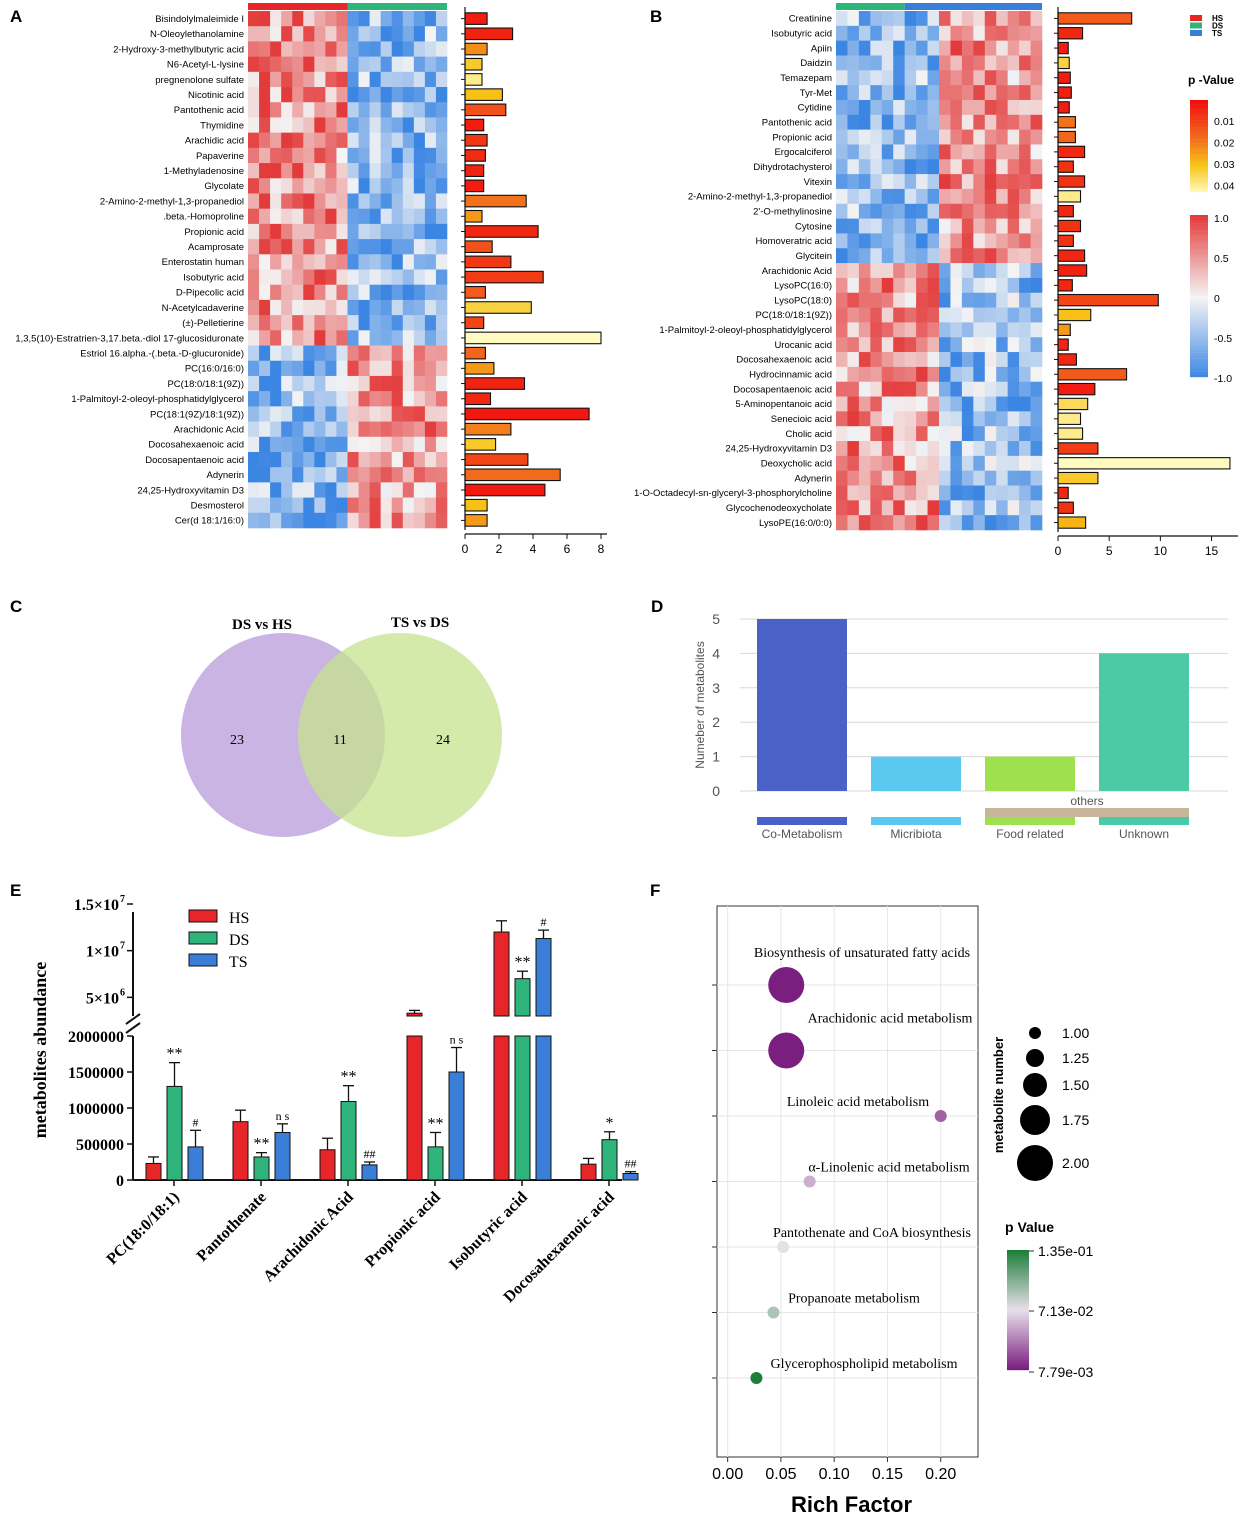  What do you see at coordinates (716, 791) in the screenshot?
I see `y-tick-label: 0` at bounding box center [716, 791].